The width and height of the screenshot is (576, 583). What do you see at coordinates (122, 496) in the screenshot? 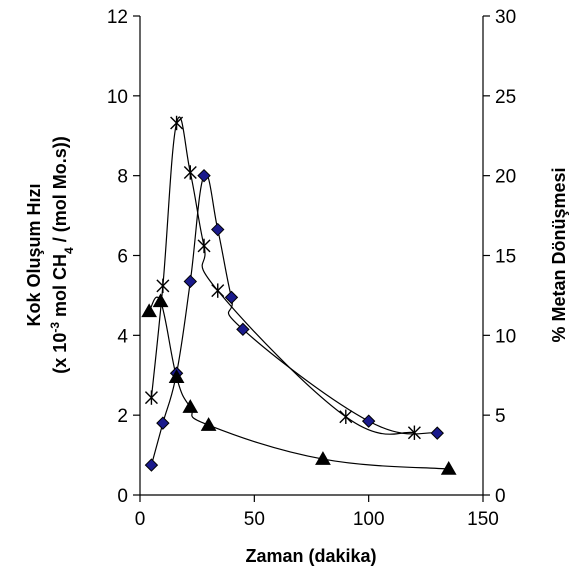
I see `left-tick-label: 0` at bounding box center [122, 496].